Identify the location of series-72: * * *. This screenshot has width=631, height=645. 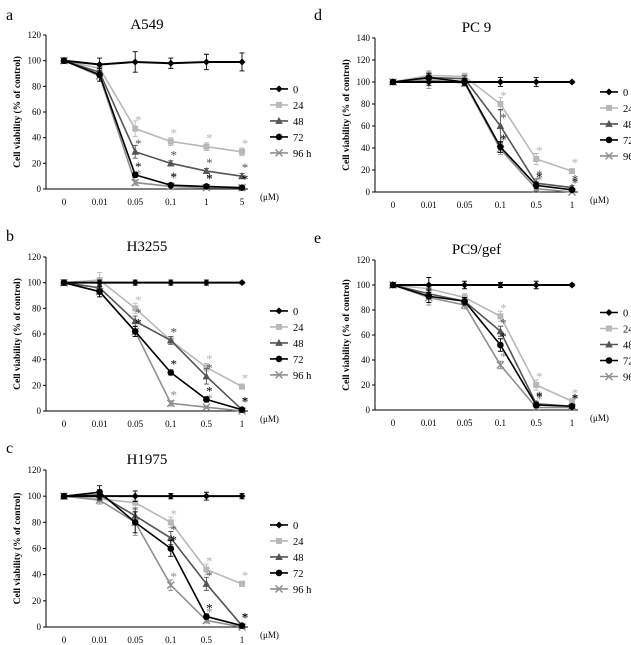
(154, 557).